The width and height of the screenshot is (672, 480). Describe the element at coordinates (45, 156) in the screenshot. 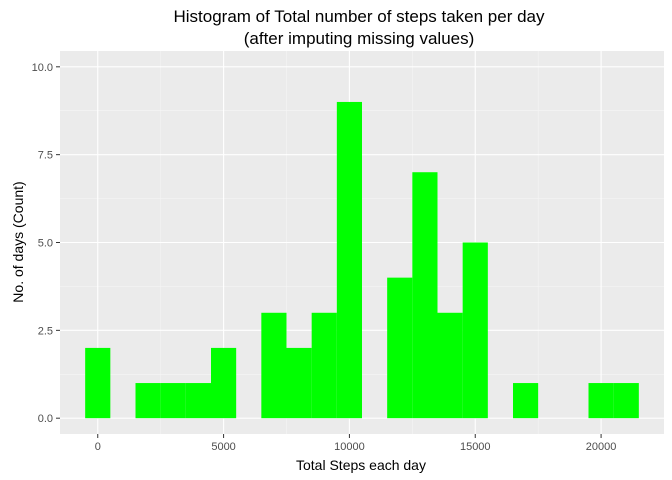

I see `y-tick-label: 7.5` at that location.